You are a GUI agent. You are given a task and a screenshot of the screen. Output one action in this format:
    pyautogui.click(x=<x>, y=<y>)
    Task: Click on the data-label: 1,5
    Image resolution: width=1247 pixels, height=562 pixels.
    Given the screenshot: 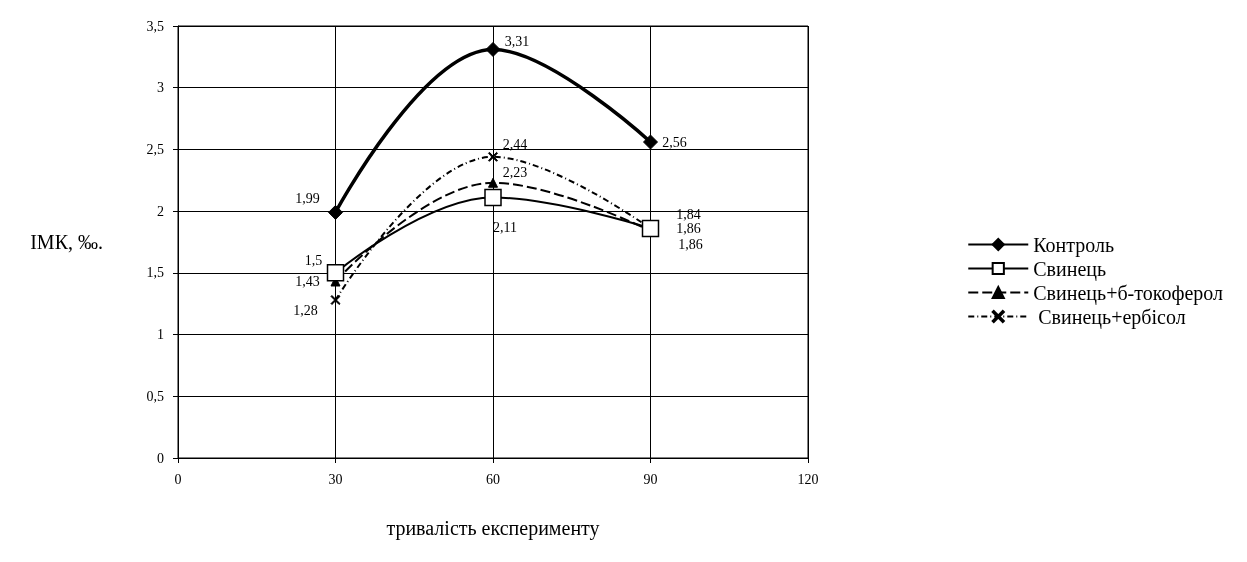 What is the action you would take?
    pyautogui.click(x=313, y=261)
    